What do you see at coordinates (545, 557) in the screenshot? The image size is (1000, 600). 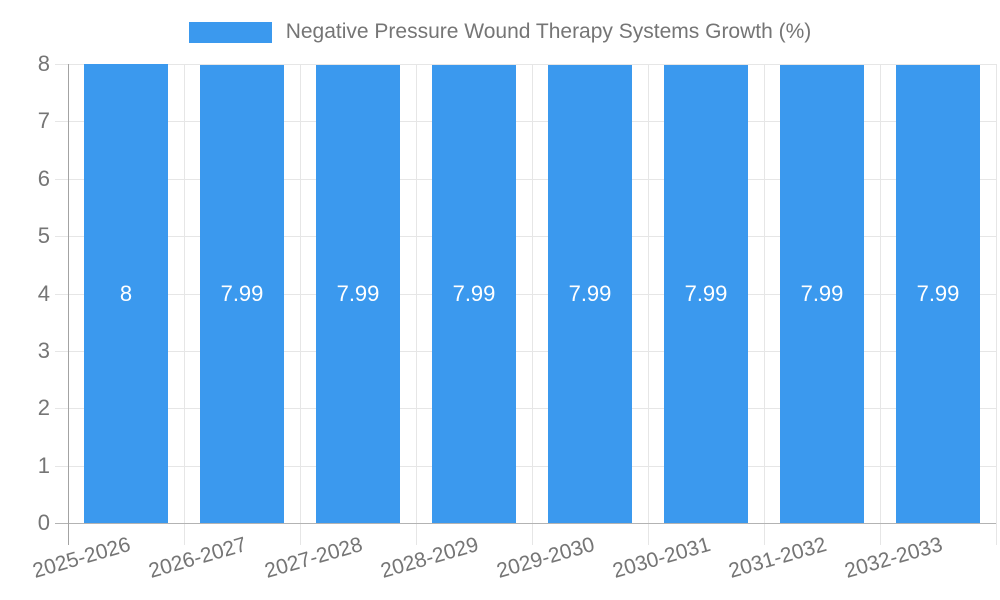 I see `x-tick-label: 2029-2030` at bounding box center [545, 557].